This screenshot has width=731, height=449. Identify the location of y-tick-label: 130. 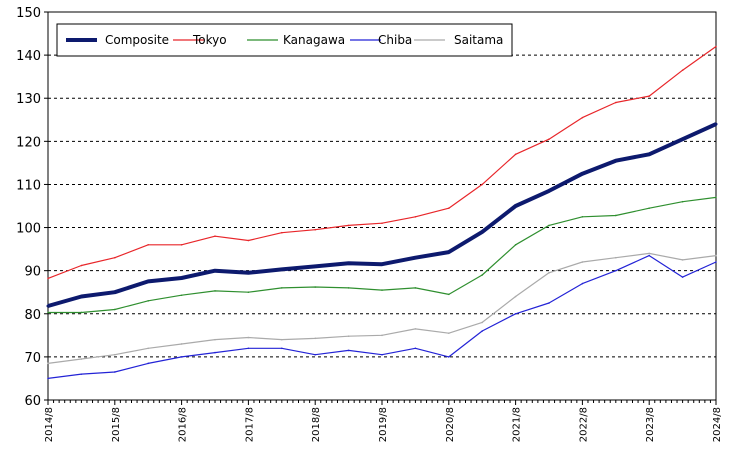
(28, 99).